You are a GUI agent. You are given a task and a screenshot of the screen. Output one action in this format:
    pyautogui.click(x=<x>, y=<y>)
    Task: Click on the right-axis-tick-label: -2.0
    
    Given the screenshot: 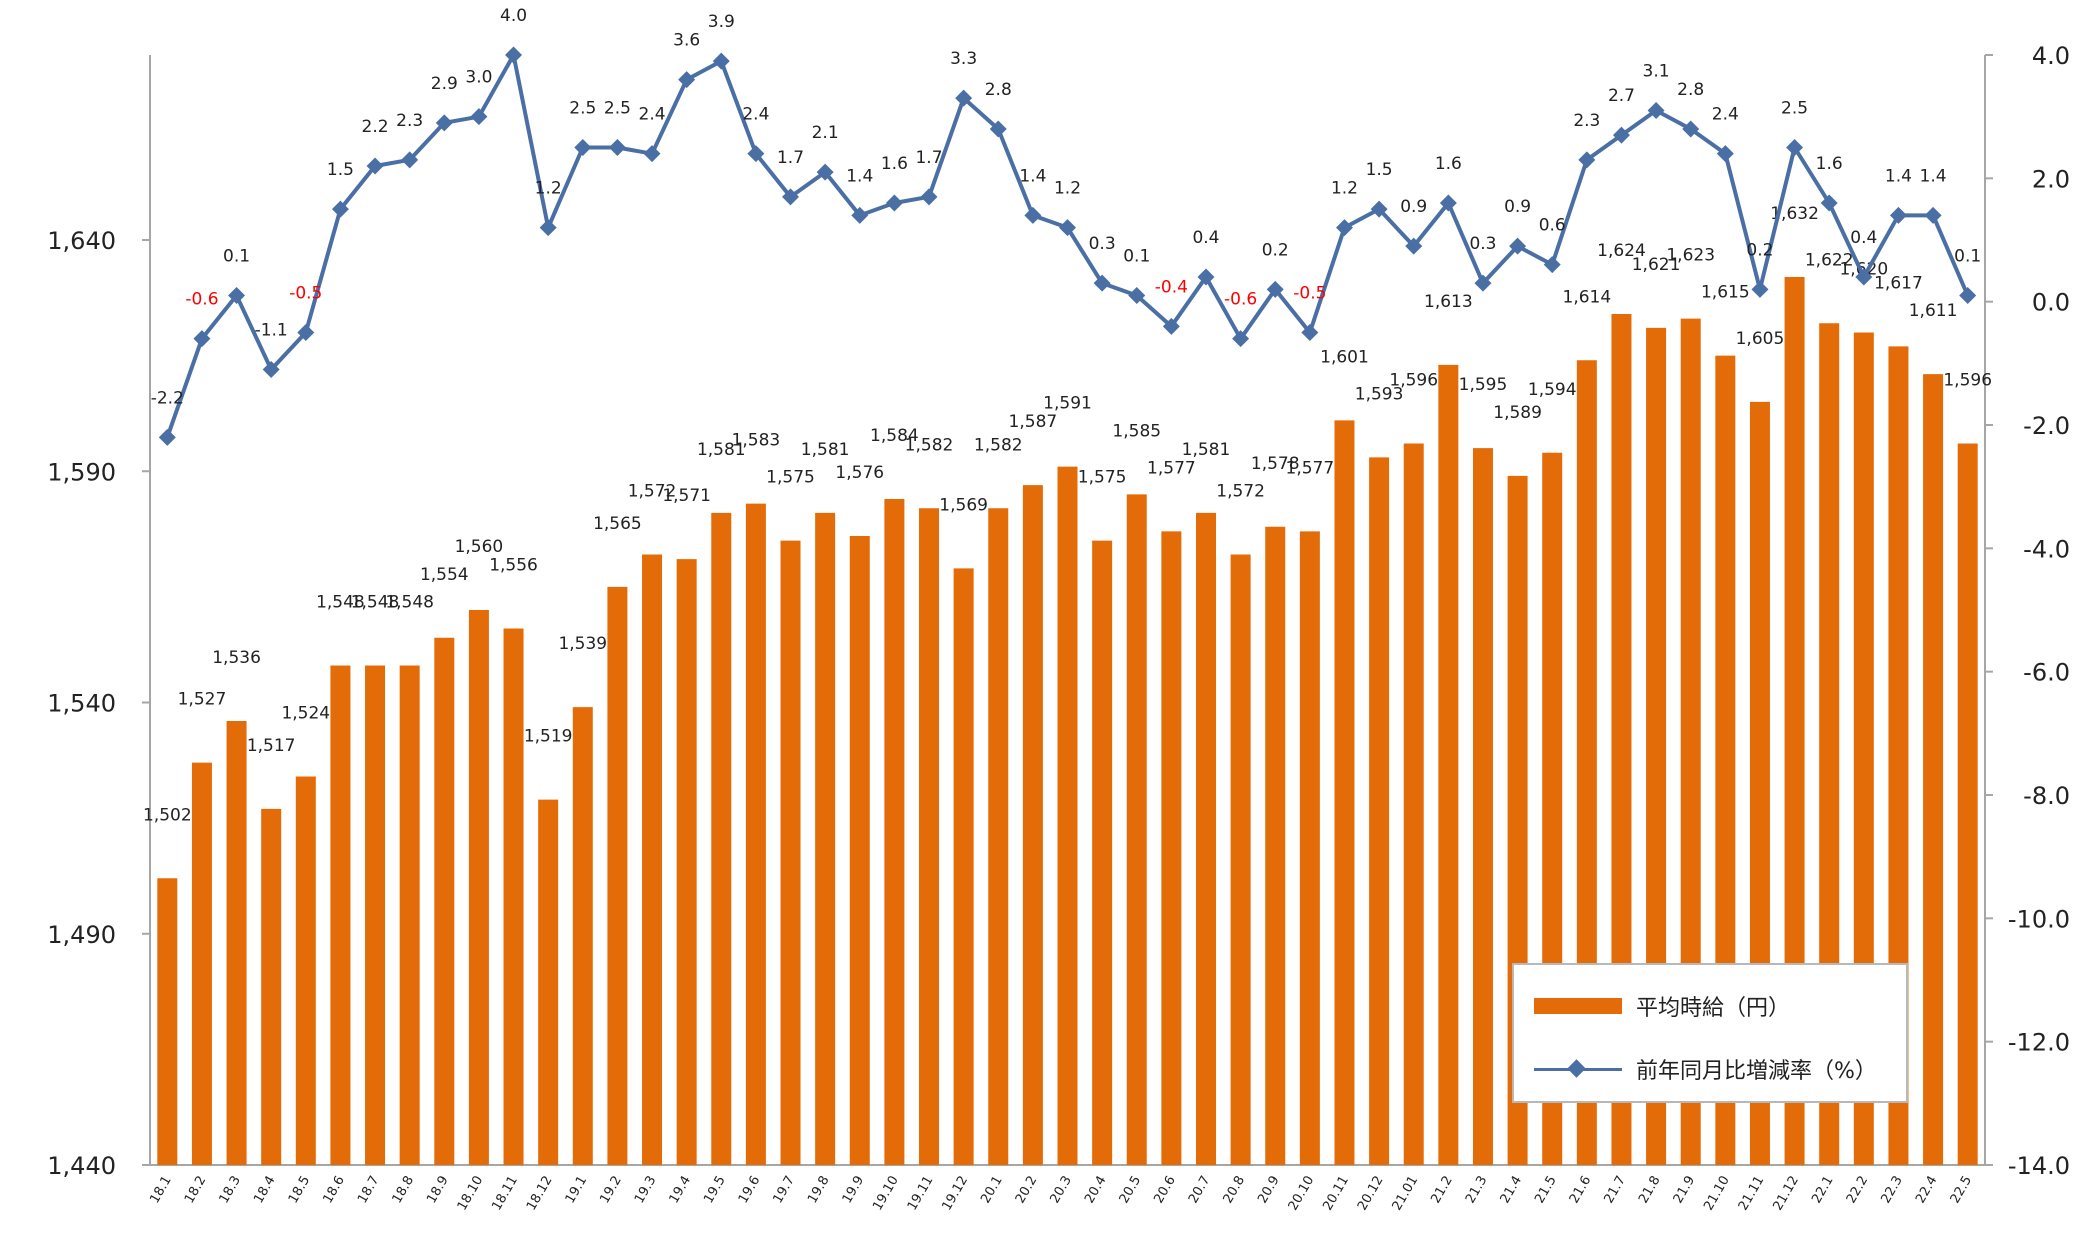 What is the action you would take?
    pyautogui.click(x=2046, y=426)
    